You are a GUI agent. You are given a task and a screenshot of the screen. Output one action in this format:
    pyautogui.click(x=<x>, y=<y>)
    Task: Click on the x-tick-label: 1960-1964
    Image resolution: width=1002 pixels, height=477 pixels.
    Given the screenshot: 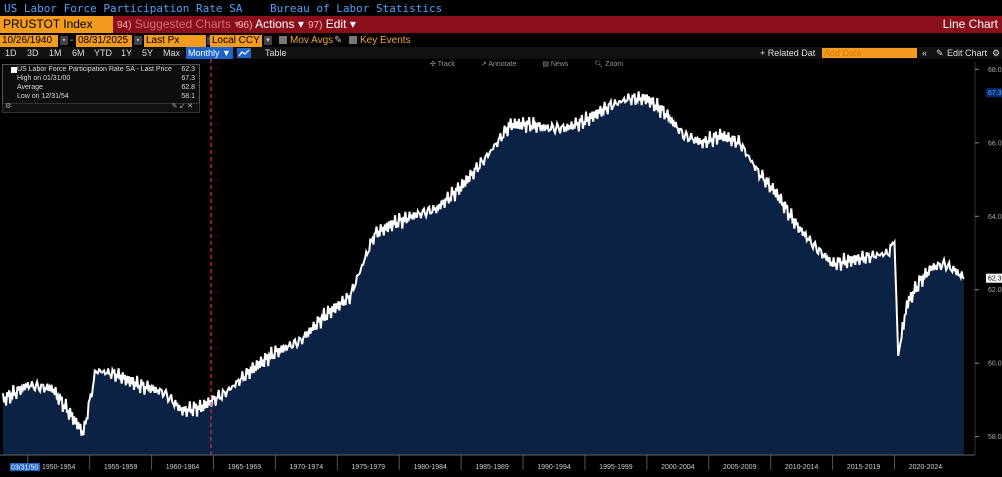 What is the action you would take?
    pyautogui.click(x=183, y=467)
    